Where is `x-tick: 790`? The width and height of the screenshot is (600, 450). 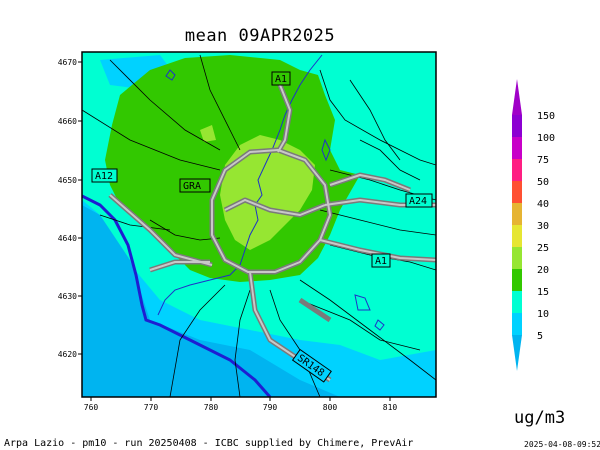
x-tick: 790 is located at coordinates (270, 407).